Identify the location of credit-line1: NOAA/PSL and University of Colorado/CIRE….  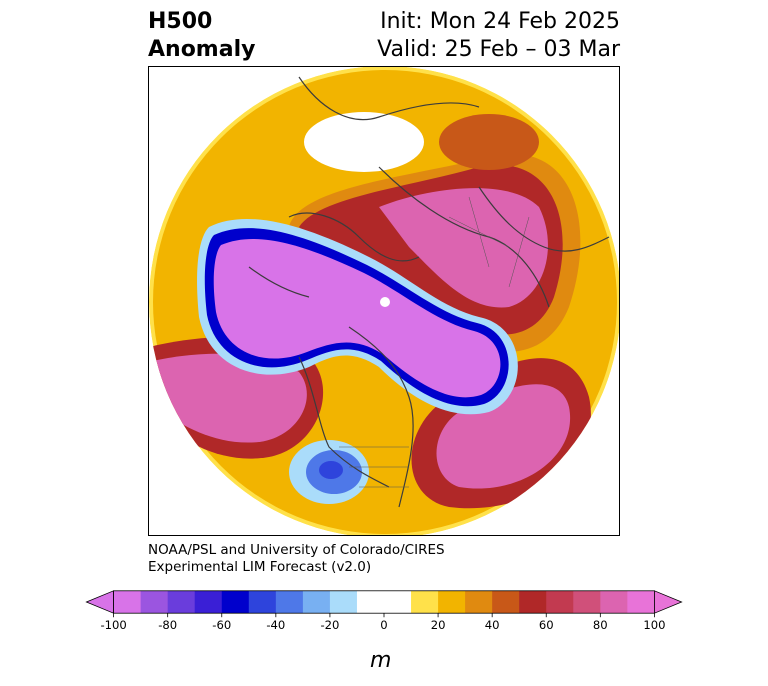
(296, 550).